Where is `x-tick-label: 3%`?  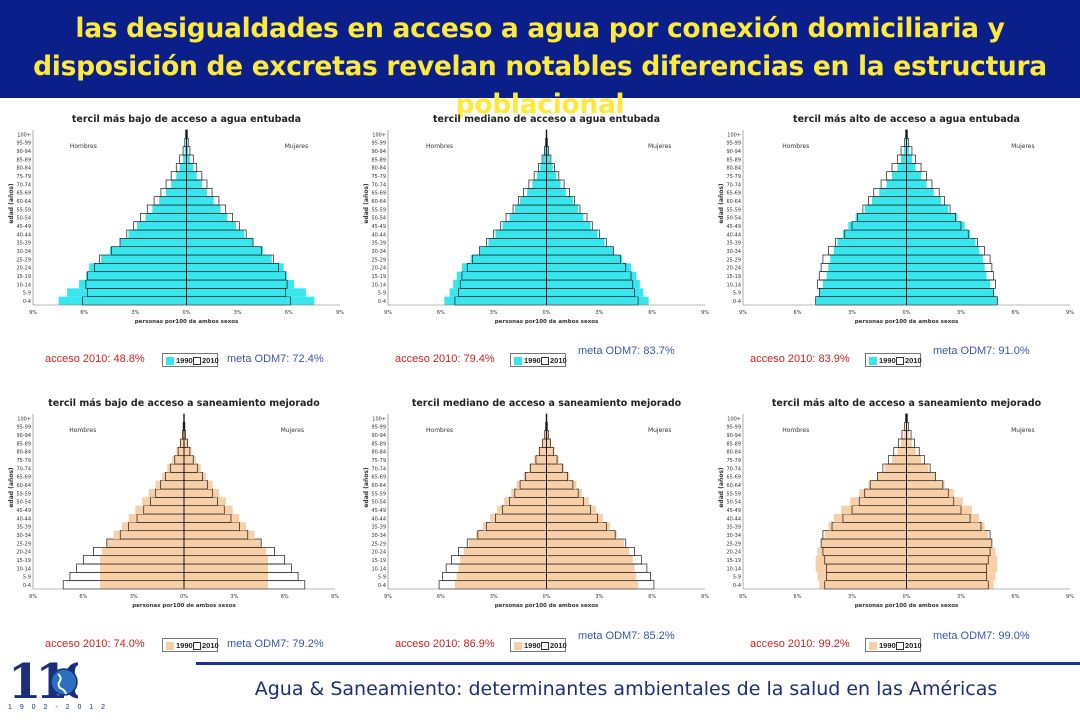
x-tick-label: 3% is located at coordinates (135, 313).